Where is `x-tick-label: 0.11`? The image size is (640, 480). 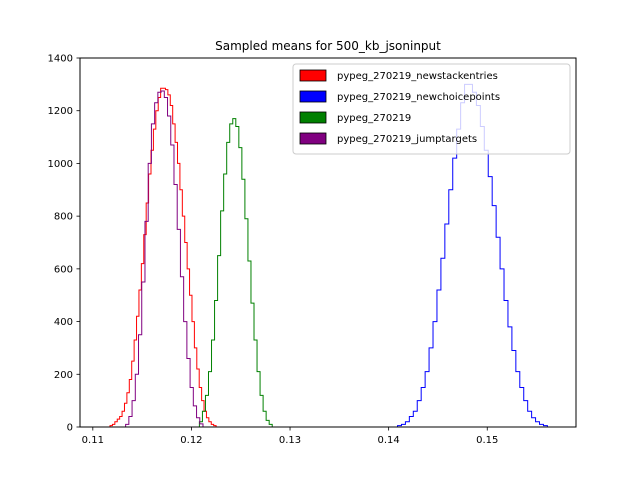 x-tick-label: 0.11 is located at coordinates (93, 440).